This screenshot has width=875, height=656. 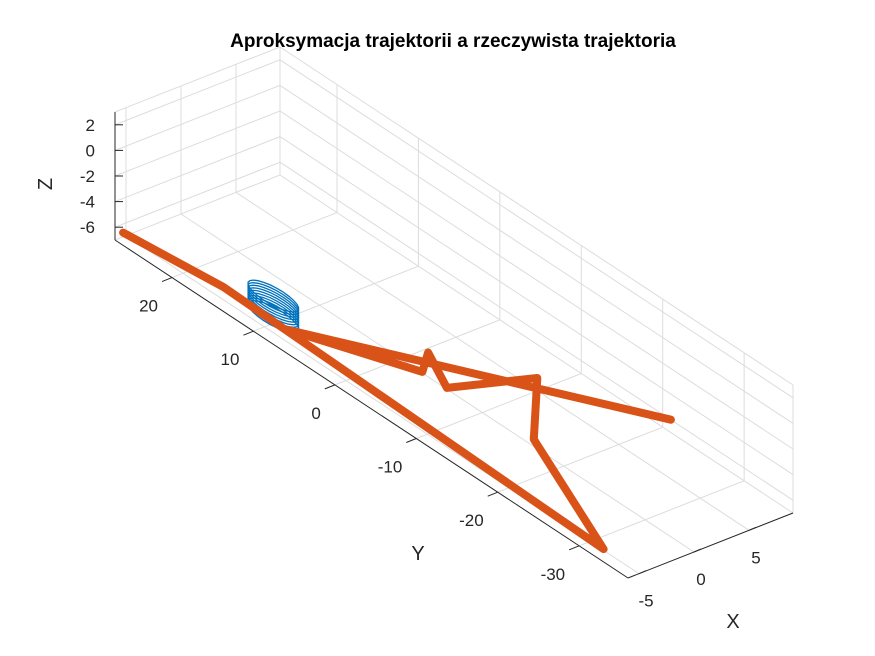 What do you see at coordinates (417, 554) in the screenshot?
I see `y-axis-label: Y` at bounding box center [417, 554].